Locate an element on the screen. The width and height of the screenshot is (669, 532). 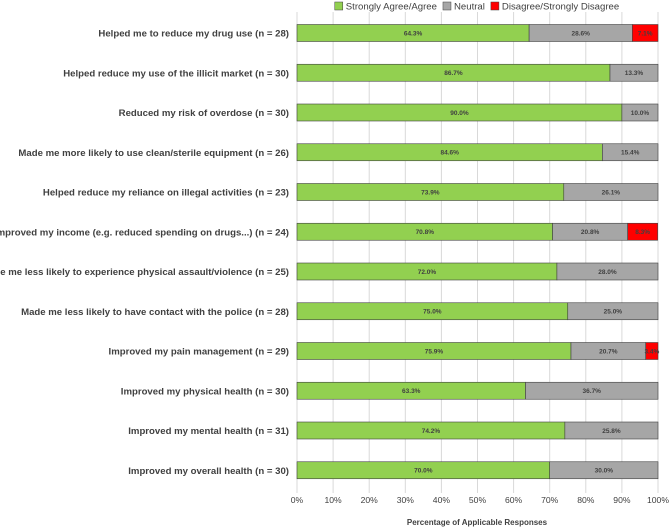
data-label: 90.0% is located at coordinates (459, 113).